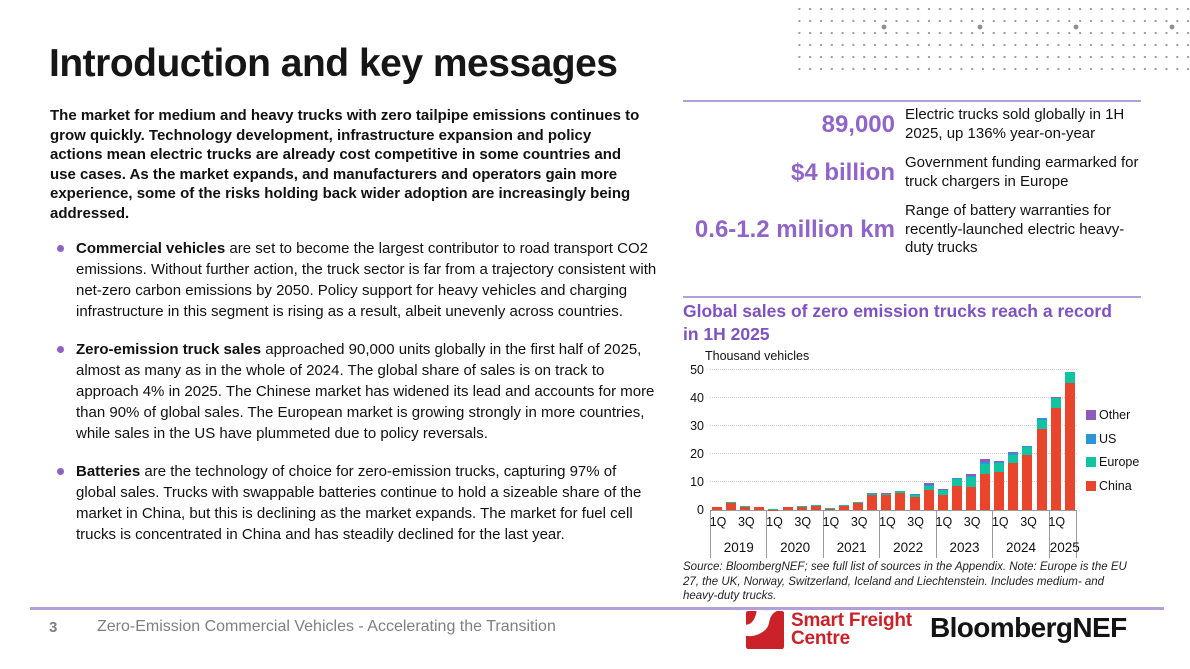  I want to click on x-axis-year-group: 1Q 2025, so click(1064, 534).